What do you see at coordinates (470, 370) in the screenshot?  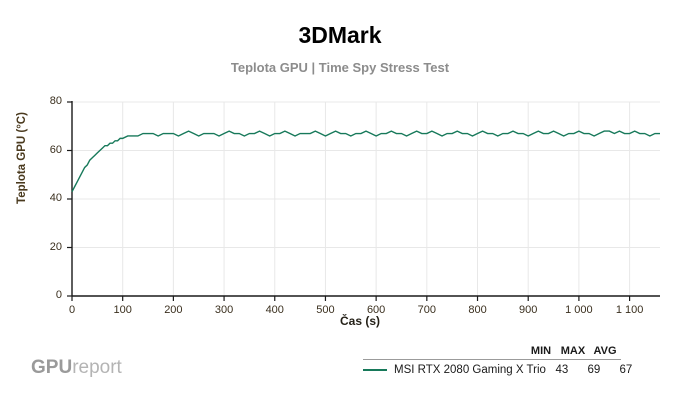 I see `legend-item-label: MSI RTX 2080 Gaming X Trio` at bounding box center [470, 370].